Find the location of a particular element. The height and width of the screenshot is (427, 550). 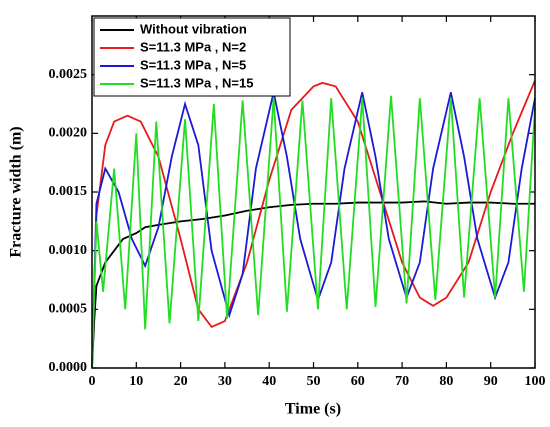

legend-label: Without vibration is located at coordinates (193, 28).